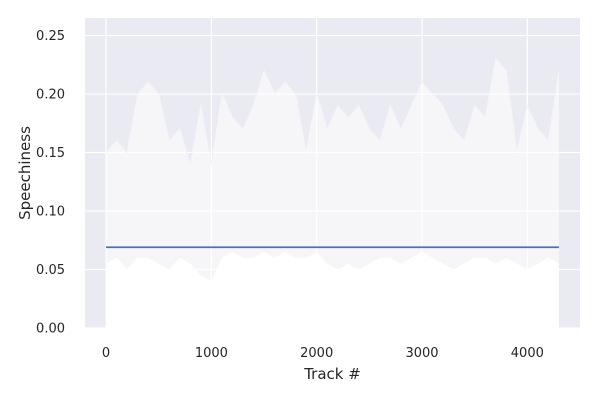  What do you see at coordinates (332, 374) in the screenshot?
I see `x-axis-label: Track #` at bounding box center [332, 374].